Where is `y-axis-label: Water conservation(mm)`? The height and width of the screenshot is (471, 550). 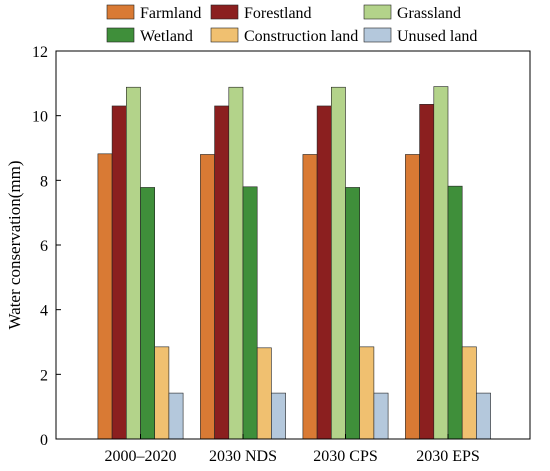
y-axis-label: Water conservation(mm) is located at coordinates (14, 244).